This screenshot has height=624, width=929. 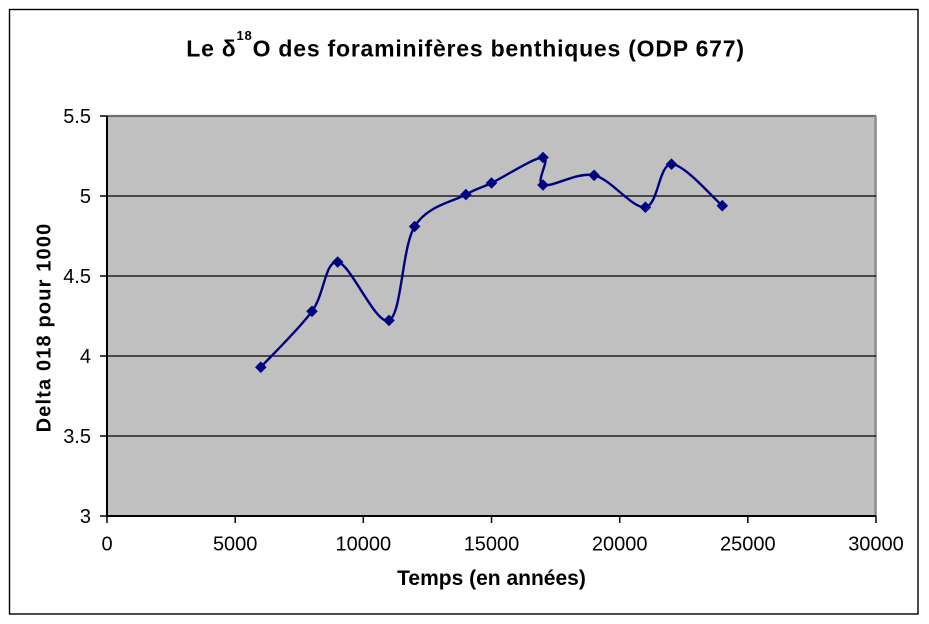 I want to click on svg-text: 5000, so click(x=235, y=545).